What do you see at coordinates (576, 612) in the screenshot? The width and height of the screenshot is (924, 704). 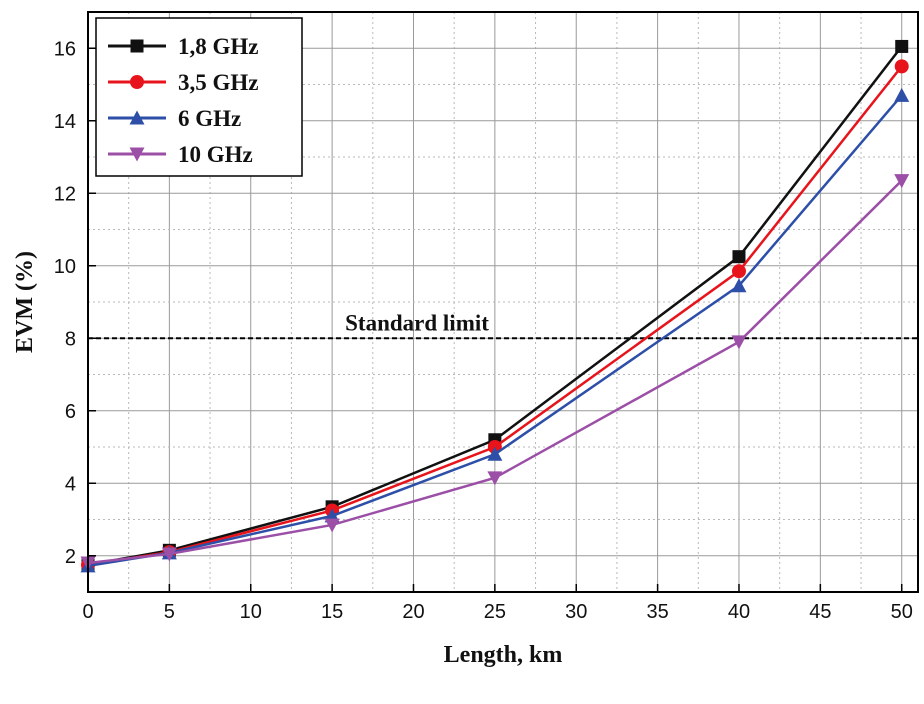 I see `x-tick-label: 30` at bounding box center [576, 612].